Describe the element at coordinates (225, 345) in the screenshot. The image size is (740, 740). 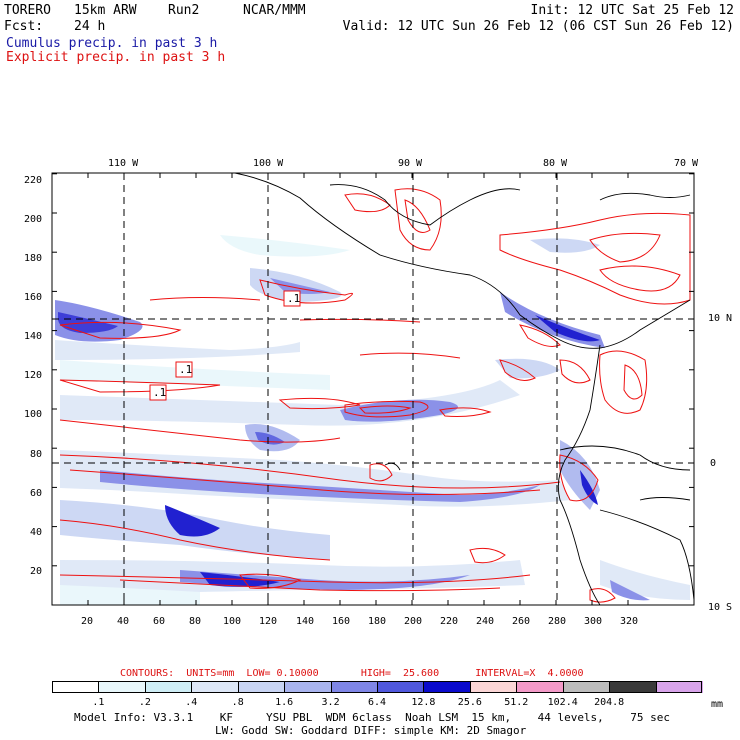
I see `contour-label-boxes` at that location.